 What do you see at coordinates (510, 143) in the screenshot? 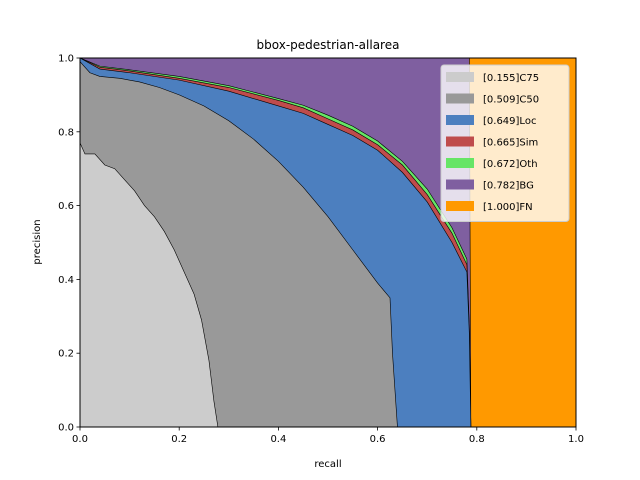
I see `legend-label: [0.665]Sim` at bounding box center [510, 143].